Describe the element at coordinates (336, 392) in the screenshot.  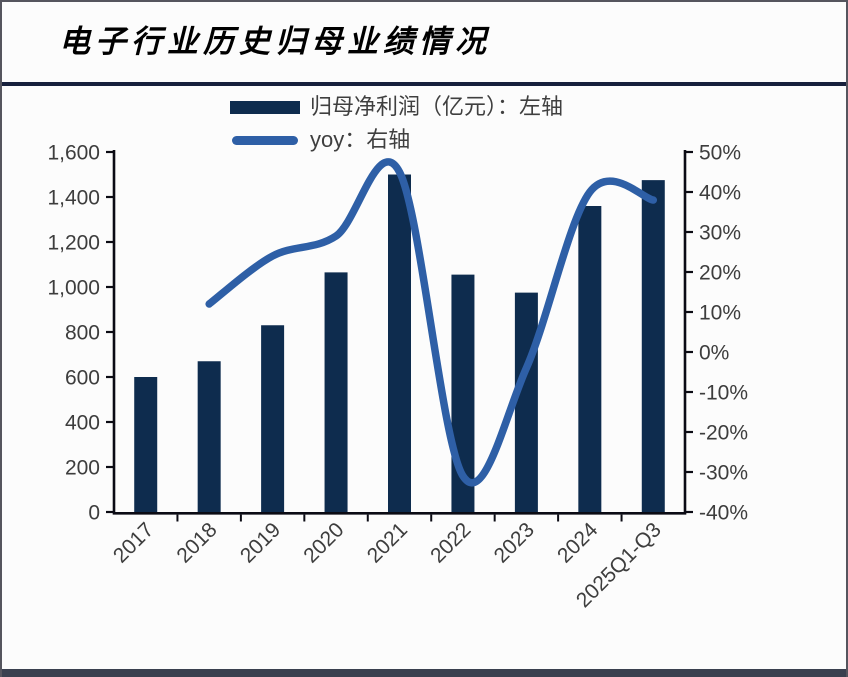
I see `bar-2020` at that location.